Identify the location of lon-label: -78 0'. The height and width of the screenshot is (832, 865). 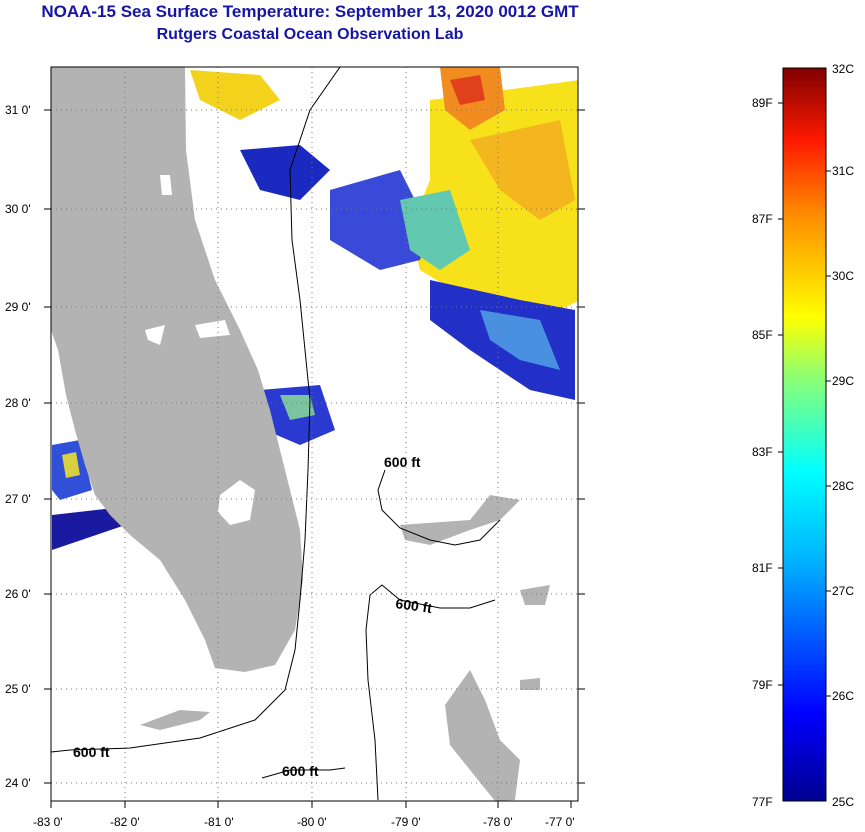
(498, 822).